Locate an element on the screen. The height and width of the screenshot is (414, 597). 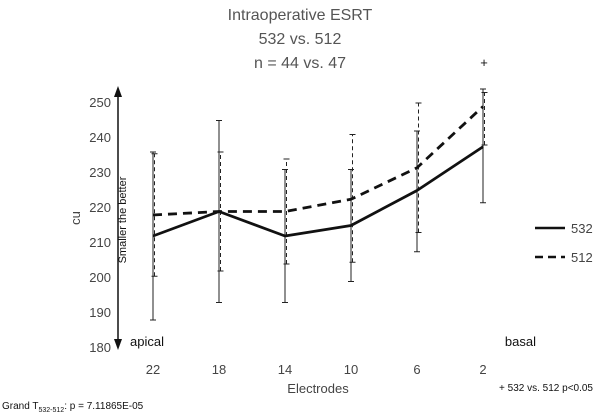
significance-note: + 532 vs. 512 p<0.05 is located at coordinates (546, 388).